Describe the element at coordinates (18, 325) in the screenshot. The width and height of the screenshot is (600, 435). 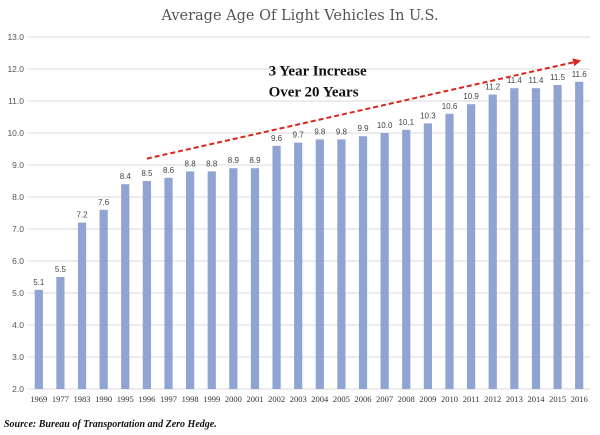
I see `y-tick-label: 4.0` at that location.